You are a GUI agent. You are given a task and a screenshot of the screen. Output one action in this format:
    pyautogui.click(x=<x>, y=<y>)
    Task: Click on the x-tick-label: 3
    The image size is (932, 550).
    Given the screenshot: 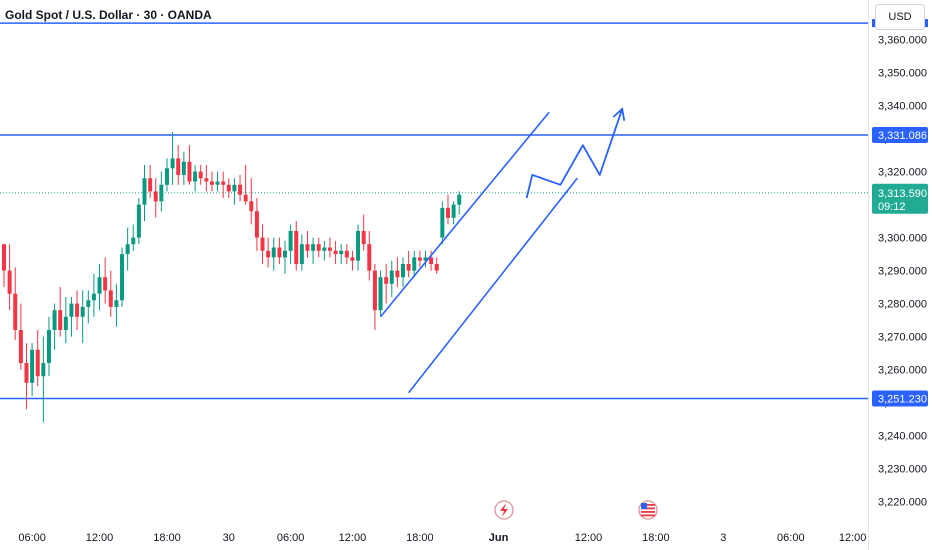 What is the action you would take?
    pyautogui.click(x=723, y=538)
    